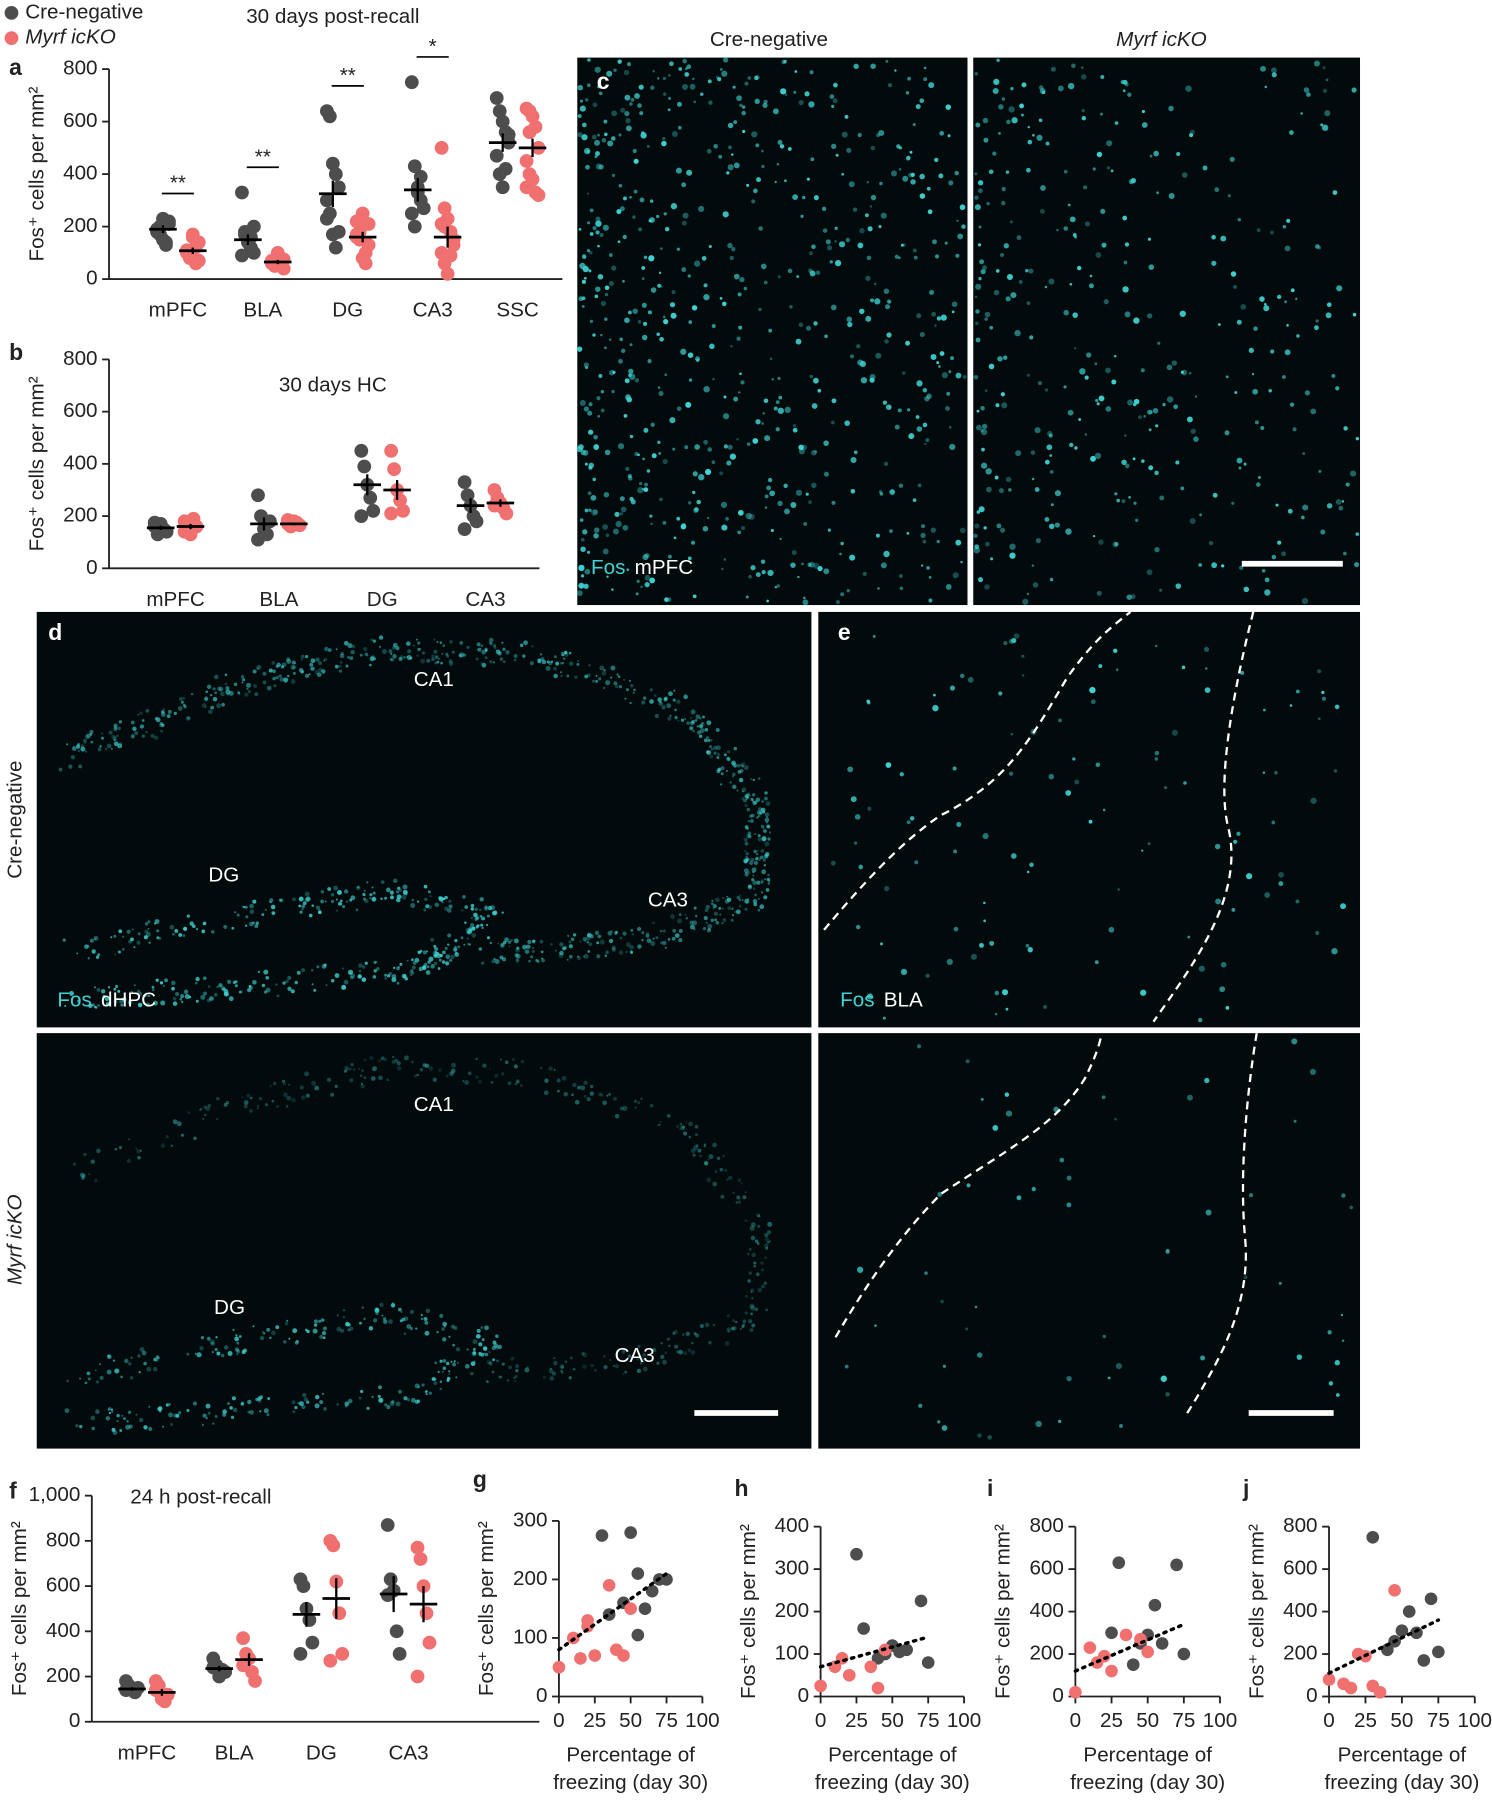  I want to click on x-tick-label: 25, so click(594, 1720).